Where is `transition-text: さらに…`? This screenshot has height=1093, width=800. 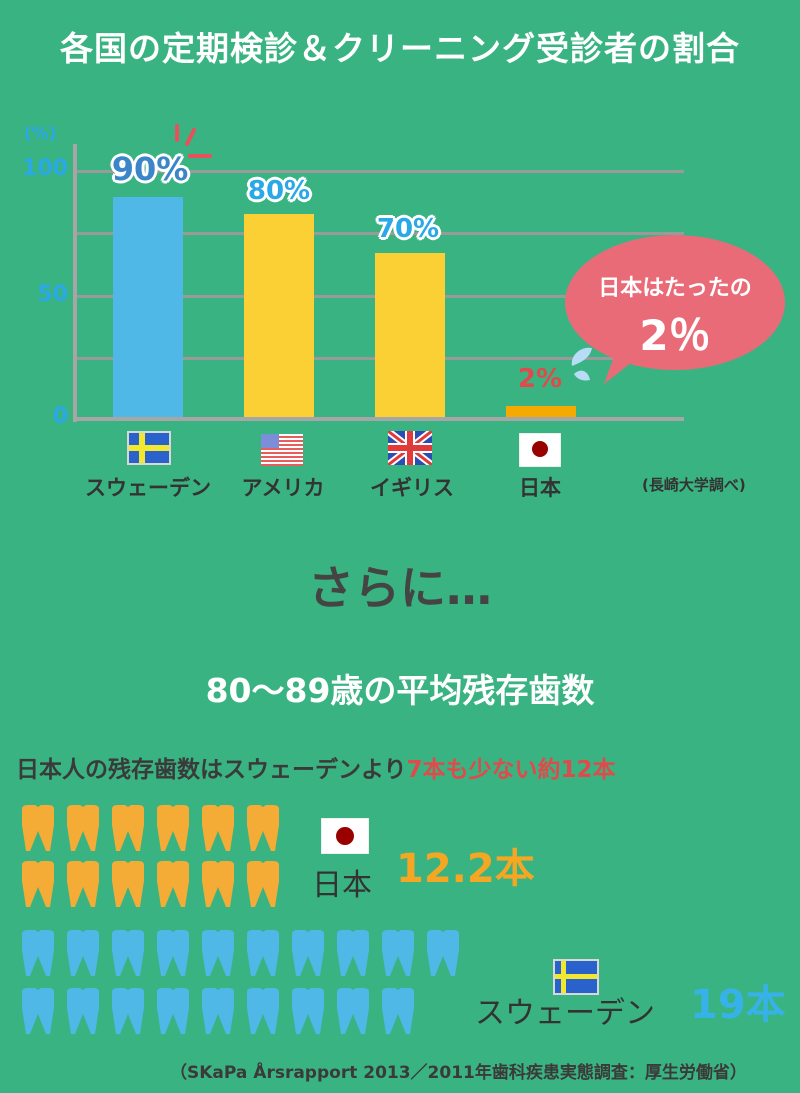 transition-text: さらに… is located at coordinates (400, 588).